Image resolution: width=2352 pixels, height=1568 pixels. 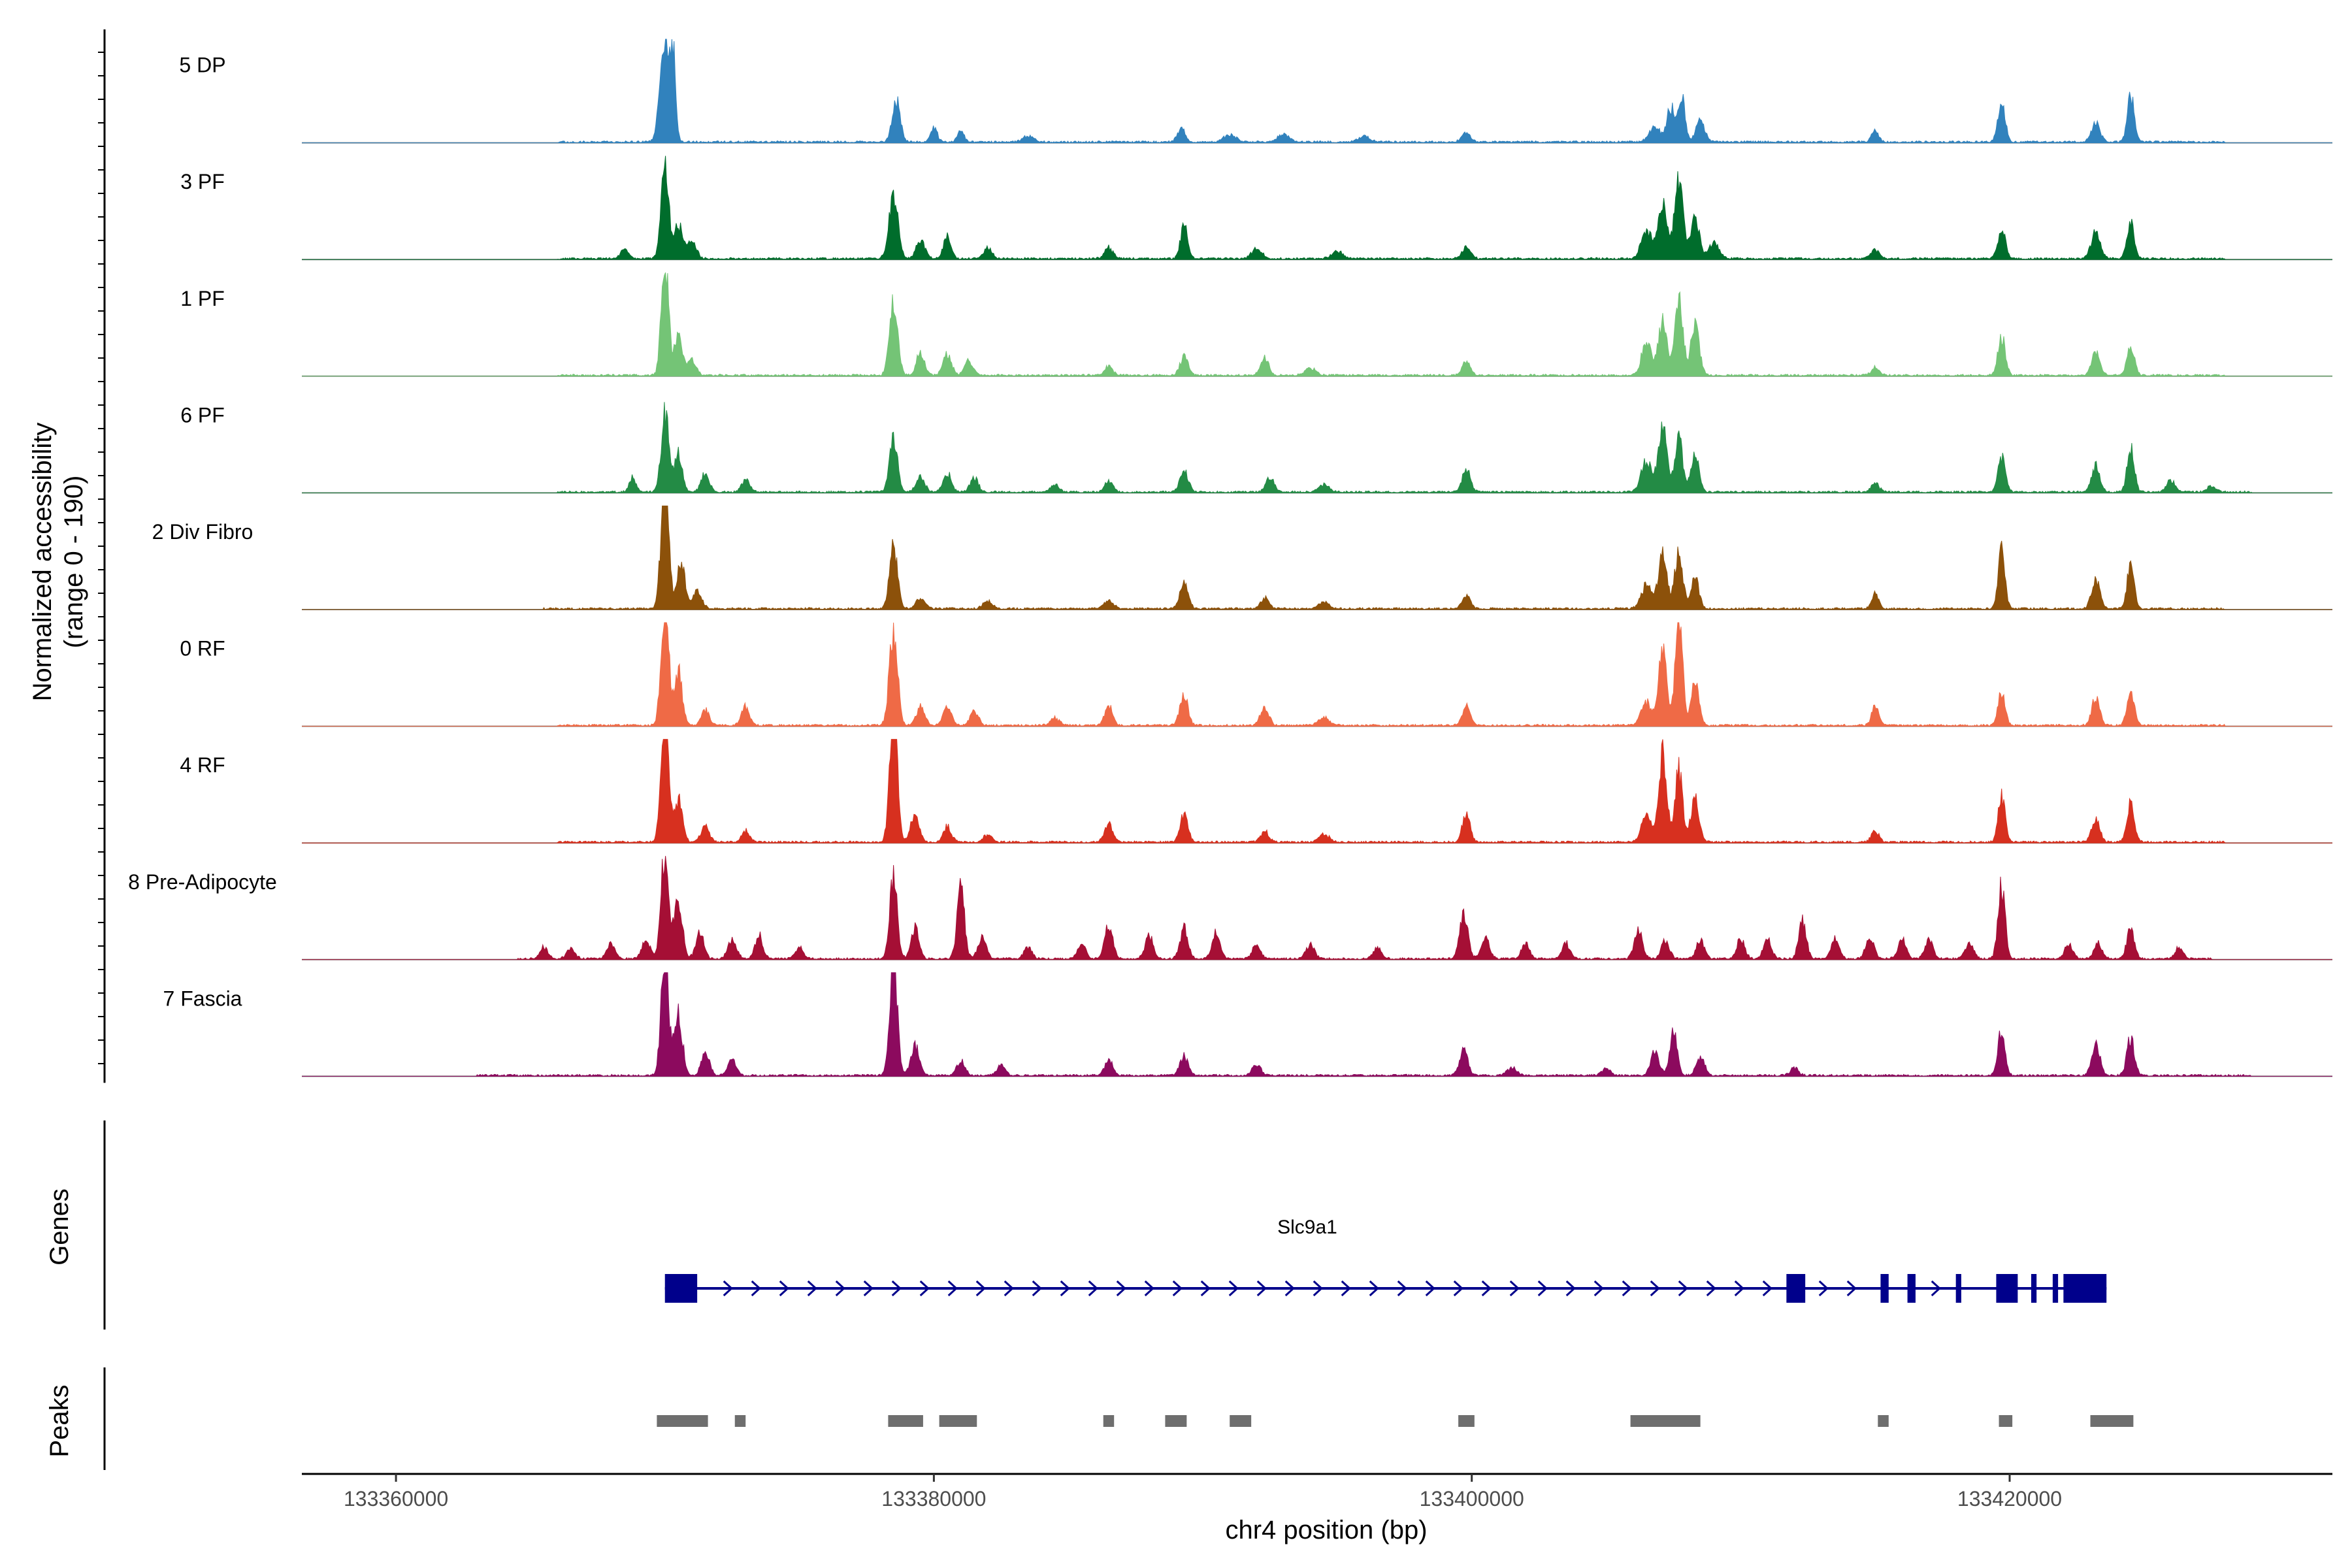 What do you see at coordinates (2009, 1499) in the screenshot?
I see `x-tick-label: 133420000` at bounding box center [2009, 1499].